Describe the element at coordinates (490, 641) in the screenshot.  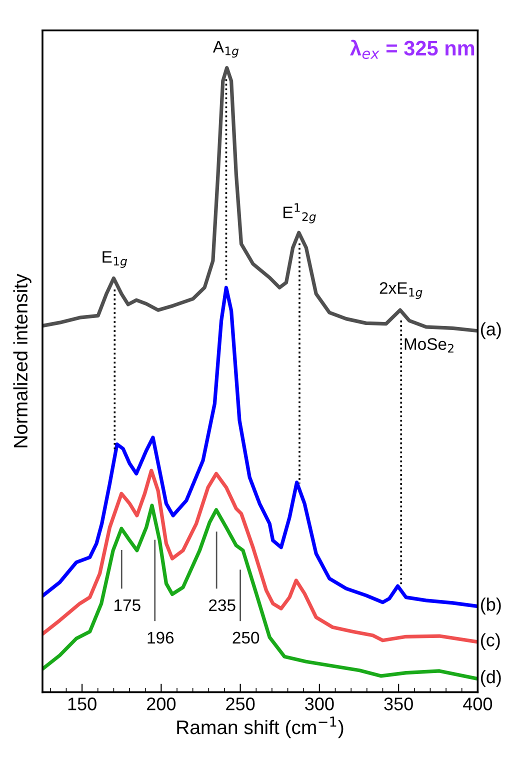
I see `series-label: (c)` at that location.